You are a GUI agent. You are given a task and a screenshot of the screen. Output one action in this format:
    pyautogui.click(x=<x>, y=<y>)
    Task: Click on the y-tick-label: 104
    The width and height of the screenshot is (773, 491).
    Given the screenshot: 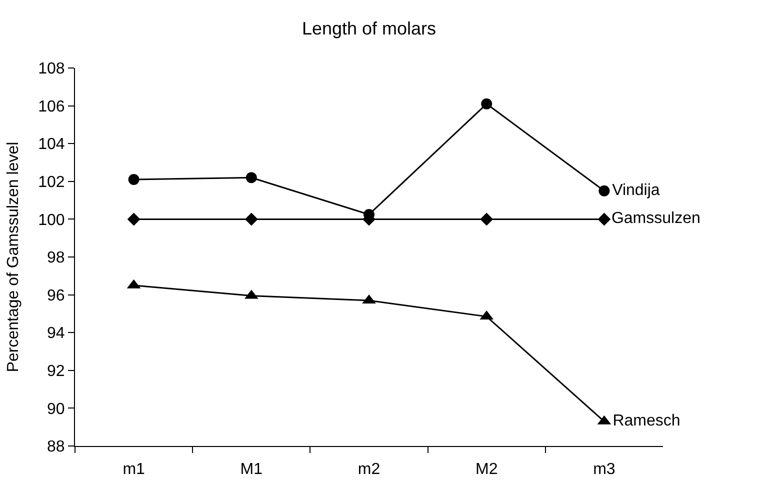 What is the action you would take?
    pyautogui.click(x=51, y=145)
    